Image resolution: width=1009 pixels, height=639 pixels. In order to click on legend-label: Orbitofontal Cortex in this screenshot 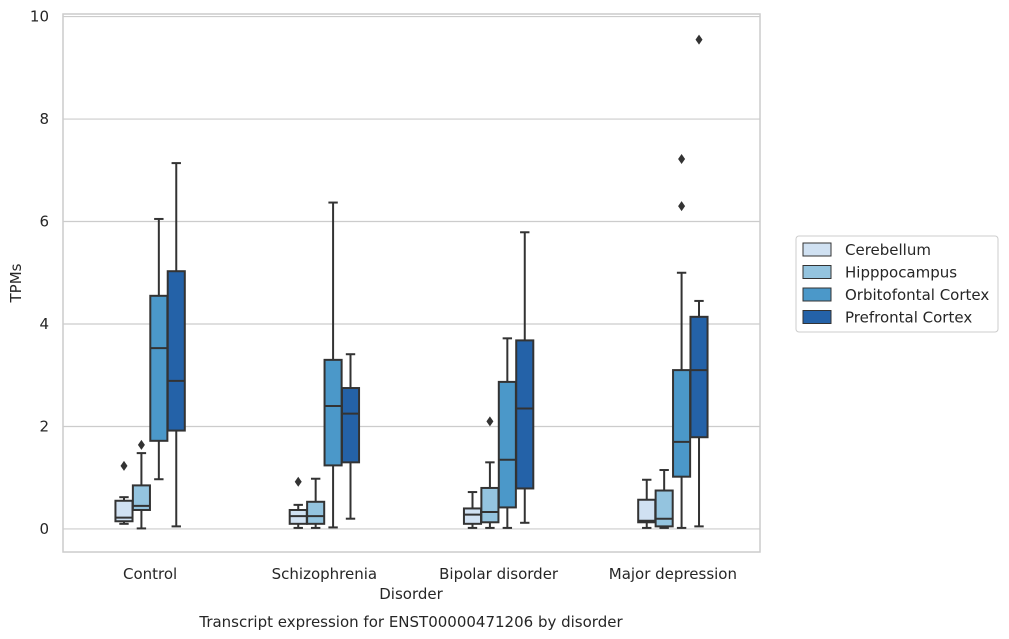, I will do `click(917, 295)`.